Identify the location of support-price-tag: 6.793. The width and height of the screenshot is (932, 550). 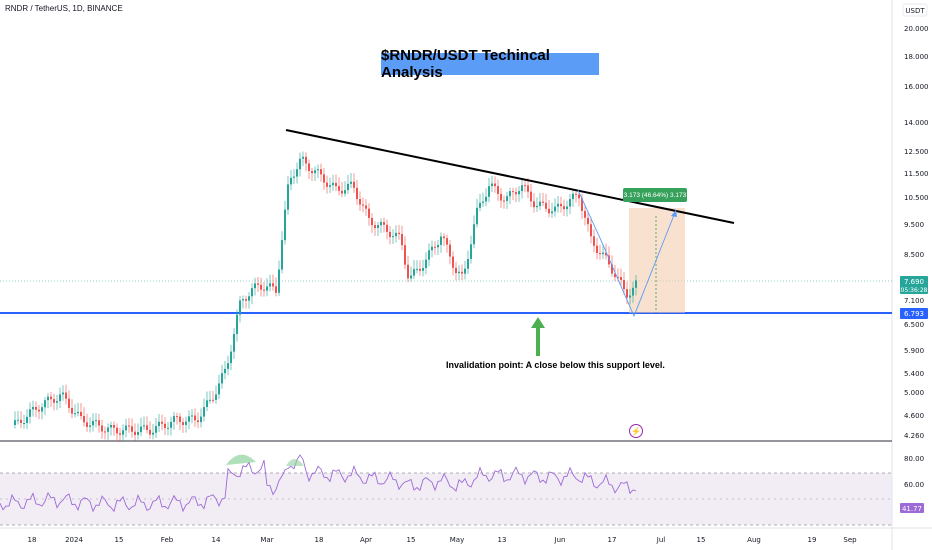
(914, 314).